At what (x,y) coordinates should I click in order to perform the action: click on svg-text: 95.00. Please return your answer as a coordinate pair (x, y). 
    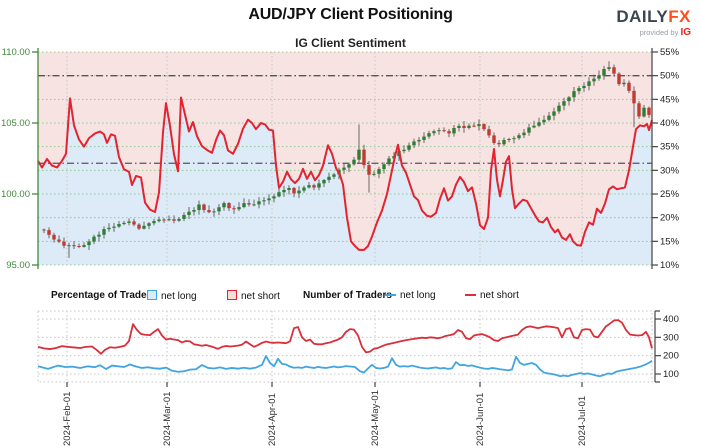
    Looking at the image, I should click on (18, 265).